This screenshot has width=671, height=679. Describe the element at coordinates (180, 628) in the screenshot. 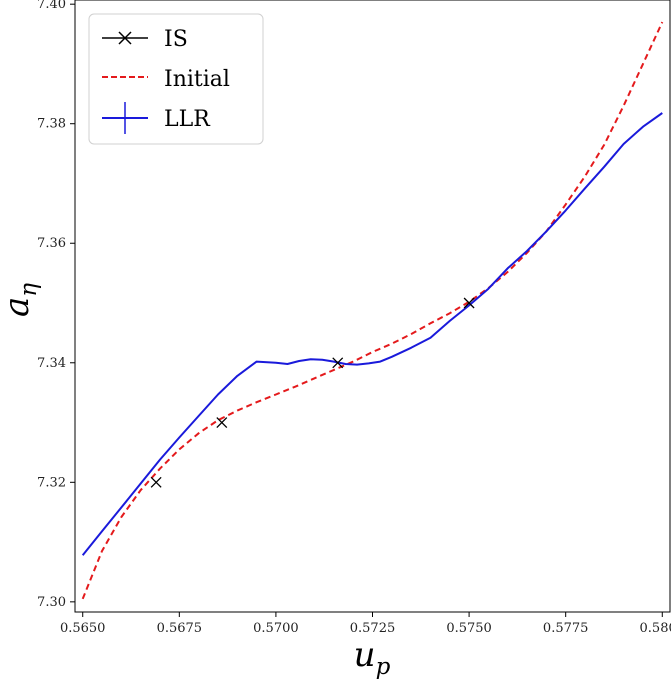

I see `x-tick-label: 0.5675` at that location.